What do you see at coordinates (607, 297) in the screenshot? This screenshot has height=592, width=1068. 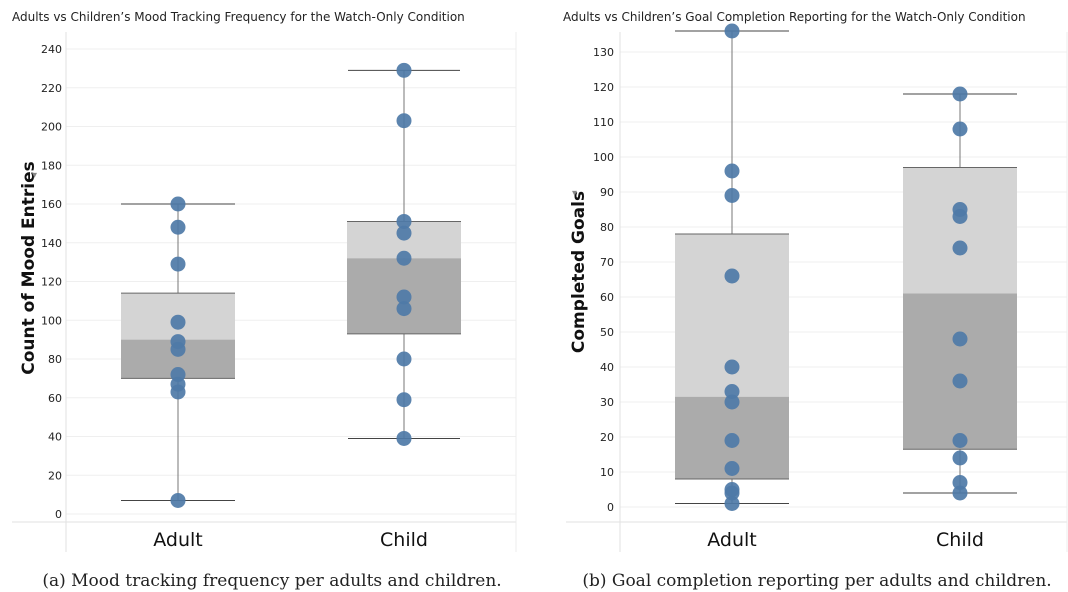 I see `chart-b-y-tick-label: 60` at bounding box center [607, 297].